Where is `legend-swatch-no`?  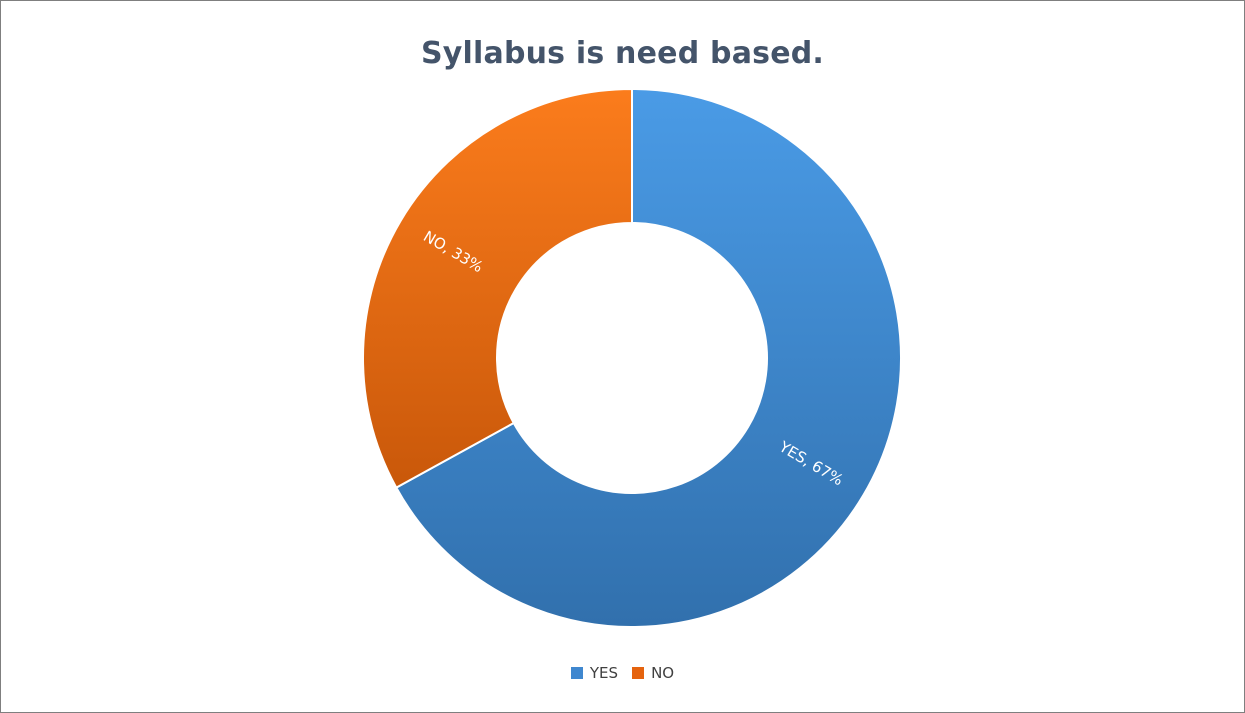
legend-swatch-no is located at coordinates (638, 673).